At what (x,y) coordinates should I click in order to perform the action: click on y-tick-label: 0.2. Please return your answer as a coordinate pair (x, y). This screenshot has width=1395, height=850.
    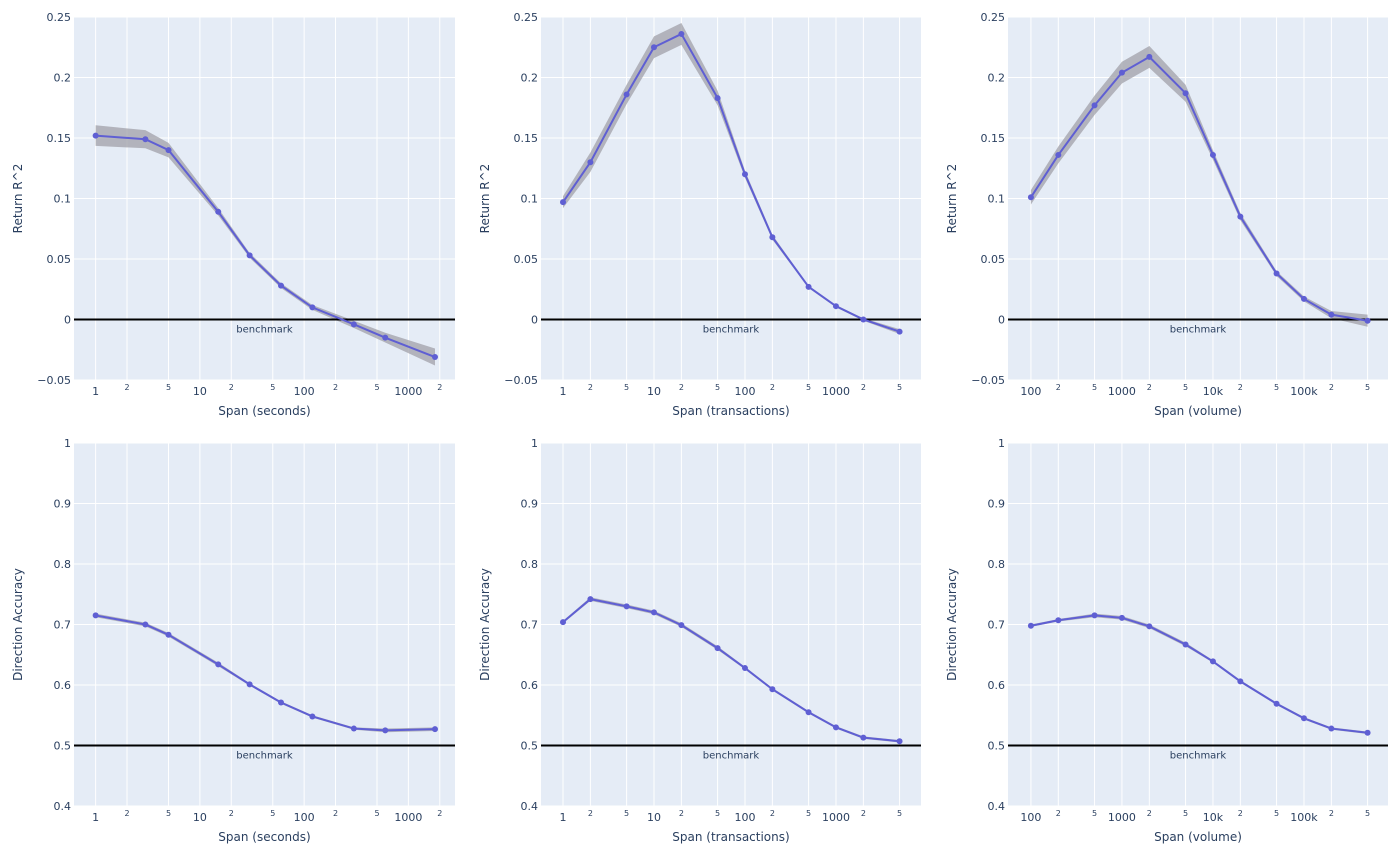
    Looking at the image, I should click on (530, 78).